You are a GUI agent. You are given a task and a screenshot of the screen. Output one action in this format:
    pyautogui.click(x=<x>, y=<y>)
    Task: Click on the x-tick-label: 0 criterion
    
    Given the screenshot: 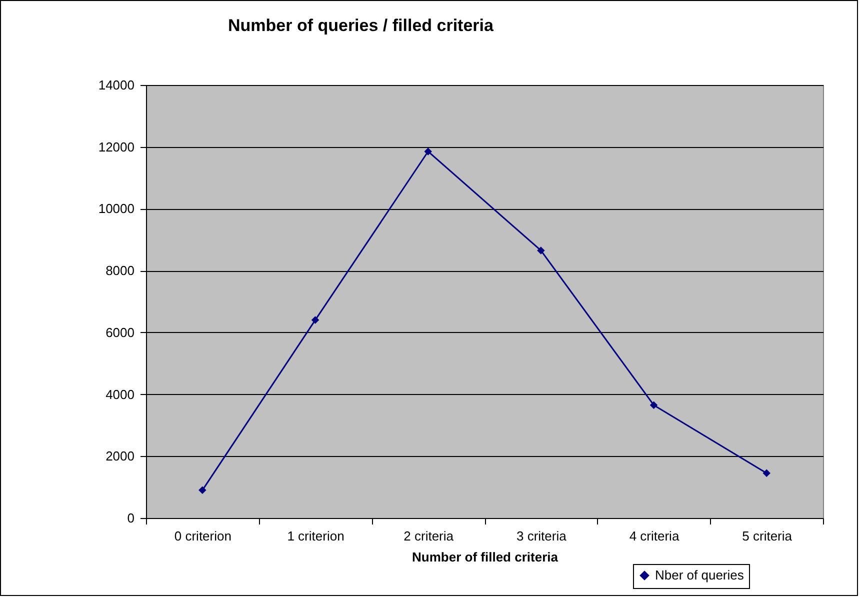 What is the action you would take?
    pyautogui.click(x=203, y=536)
    